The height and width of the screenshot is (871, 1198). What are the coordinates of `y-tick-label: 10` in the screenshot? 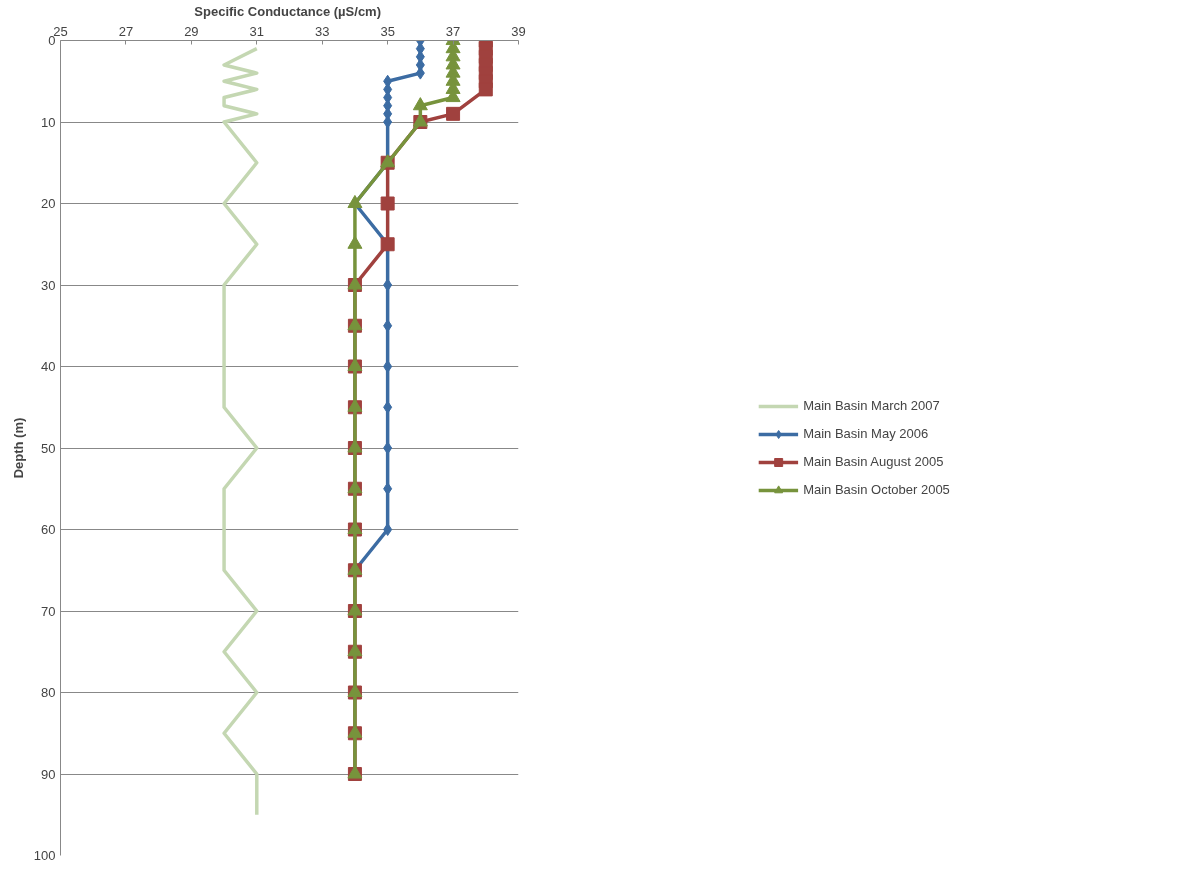 It's located at (48, 122).